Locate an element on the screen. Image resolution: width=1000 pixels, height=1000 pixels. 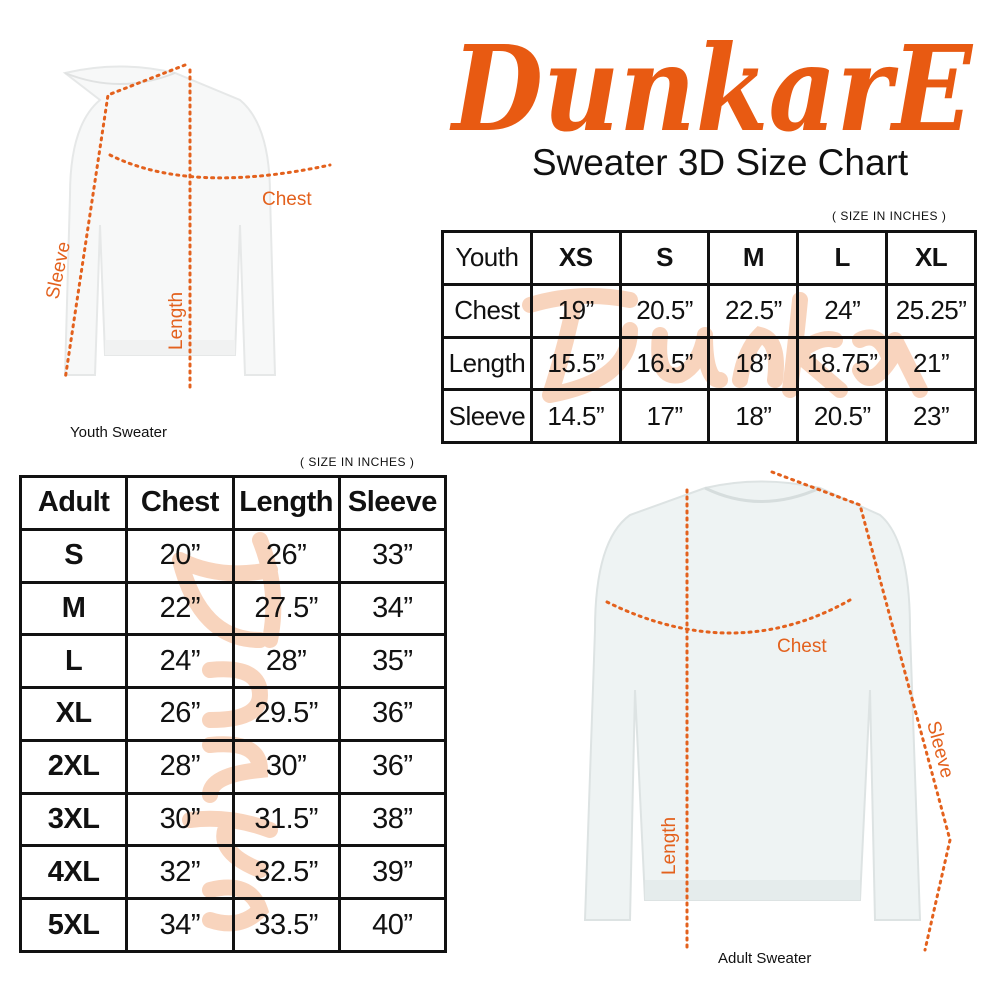
cell-text: Adult is located at coordinates (73, 502).